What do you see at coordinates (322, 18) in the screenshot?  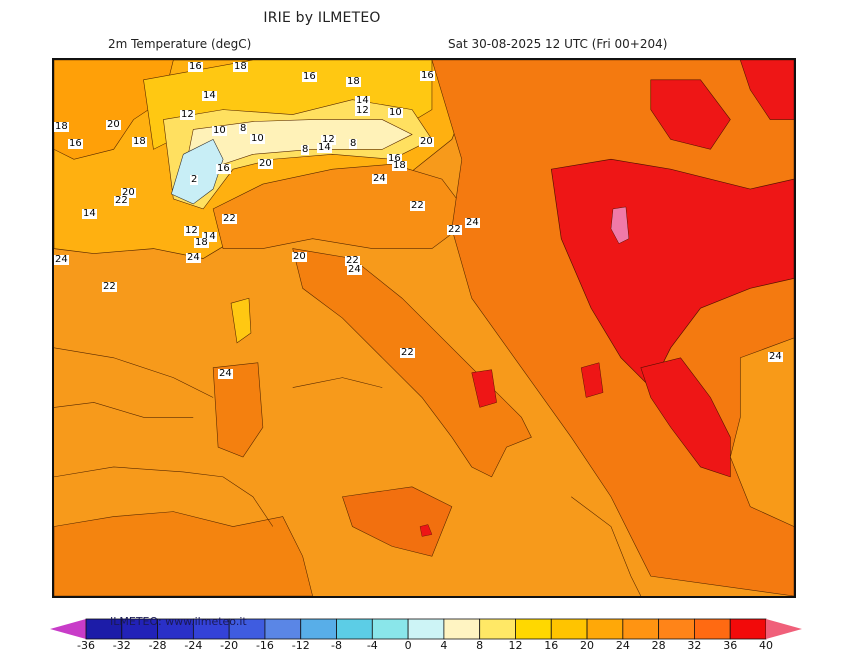 I see `chart-title: IRIE by ILMETEO` at bounding box center [322, 18].